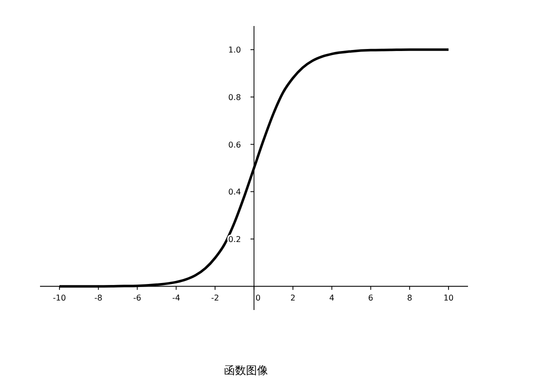 This screenshot has height=388, width=533. I want to click on x-tick-label: -6, so click(137, 297).